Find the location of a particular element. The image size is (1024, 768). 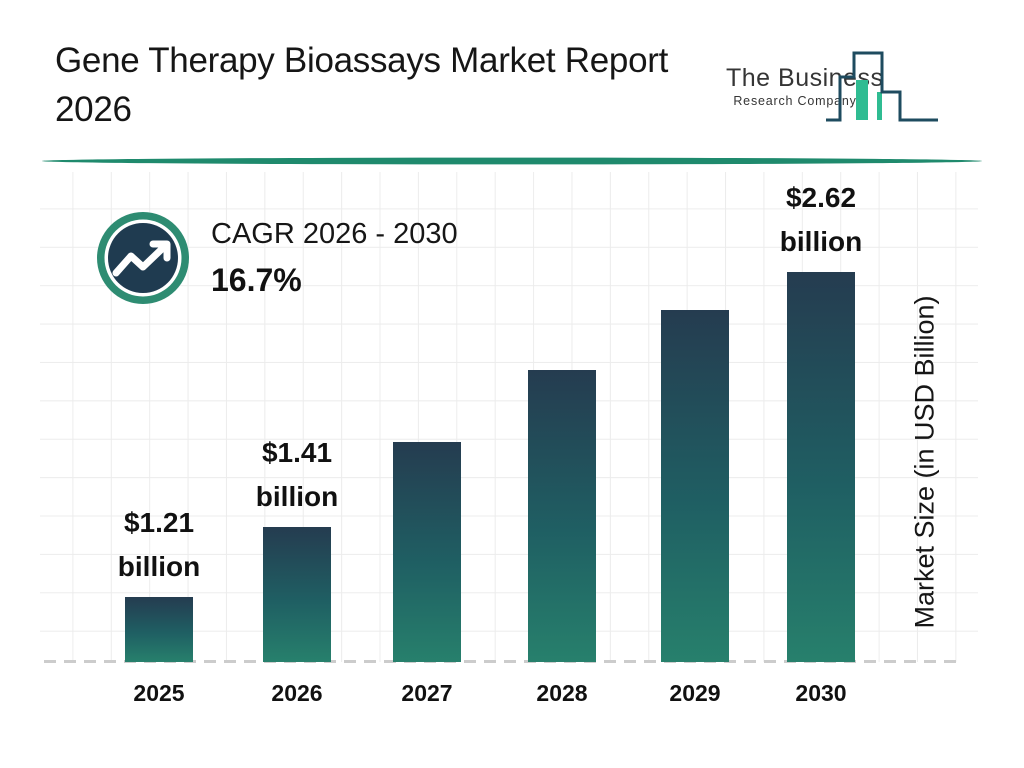

bar-2029 is located at coordinates (695, 486).